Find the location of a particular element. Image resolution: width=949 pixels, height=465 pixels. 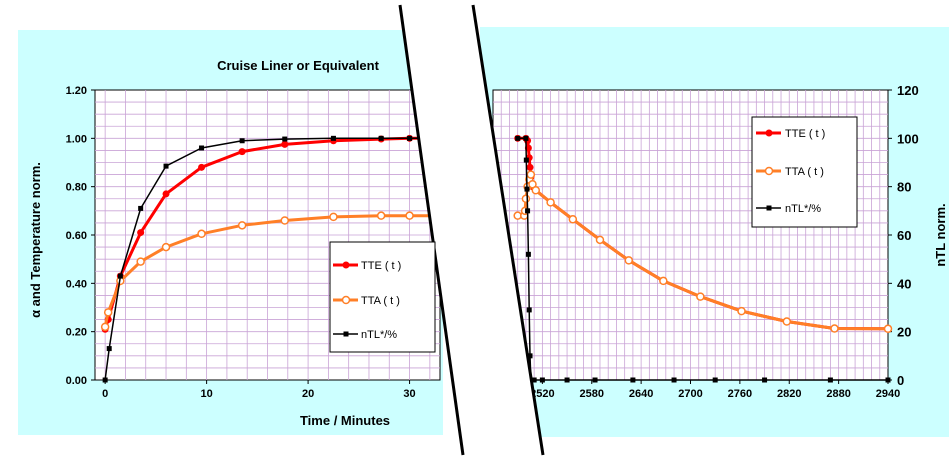

left-y-tick-label: 0.00 is located at coordinates (76, 381).